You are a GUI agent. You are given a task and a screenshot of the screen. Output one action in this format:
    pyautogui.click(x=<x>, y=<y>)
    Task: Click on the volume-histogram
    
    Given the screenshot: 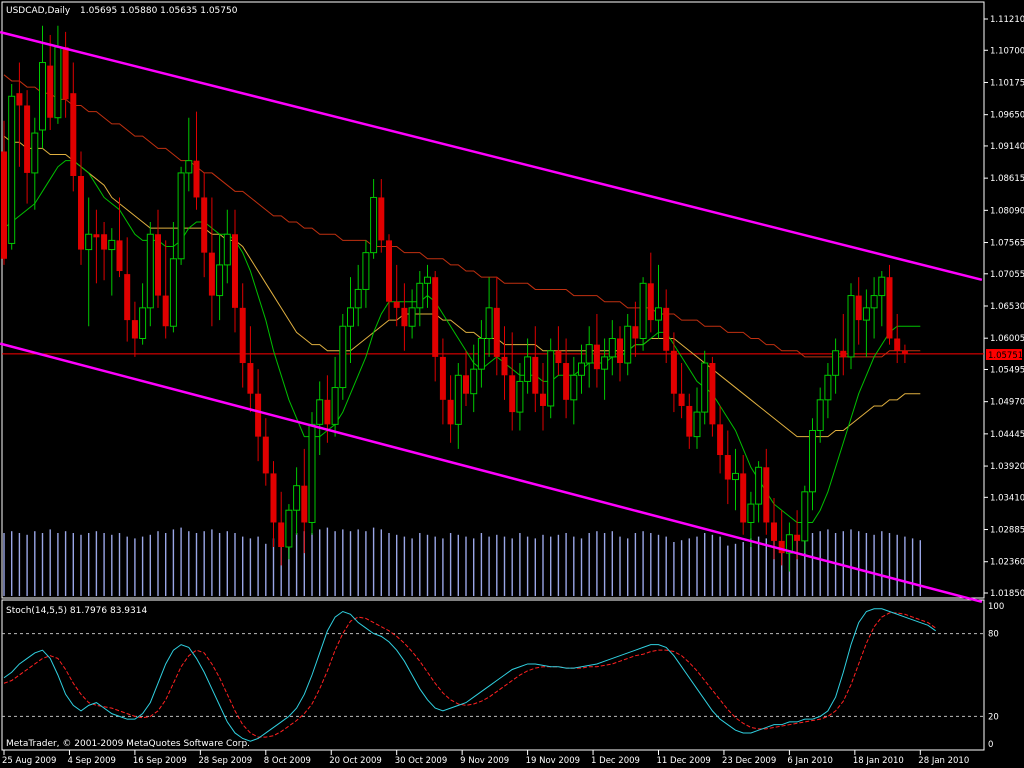 What is the action you would take?
    pyautogui.click(x=462, y=561)
    